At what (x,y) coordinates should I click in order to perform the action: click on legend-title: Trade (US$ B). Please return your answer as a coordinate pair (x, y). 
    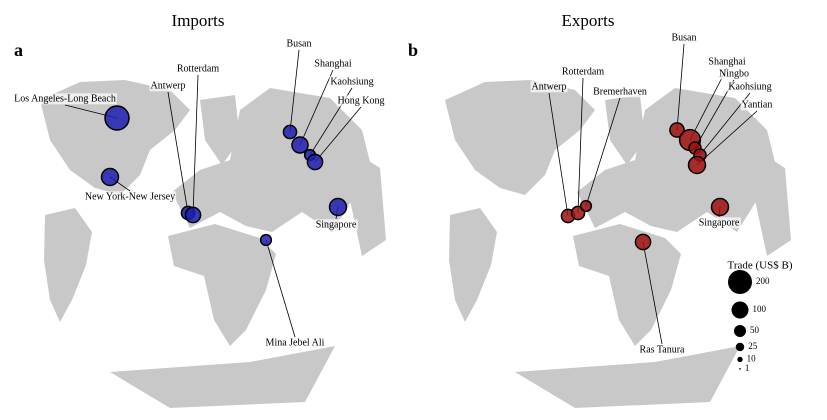
    Looking at the image, I should click on (760, 266).